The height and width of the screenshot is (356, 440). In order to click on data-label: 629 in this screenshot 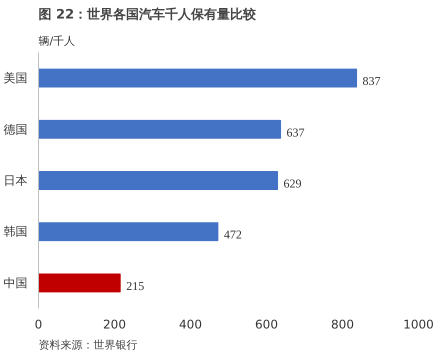, I will do `click(293, 183)`.